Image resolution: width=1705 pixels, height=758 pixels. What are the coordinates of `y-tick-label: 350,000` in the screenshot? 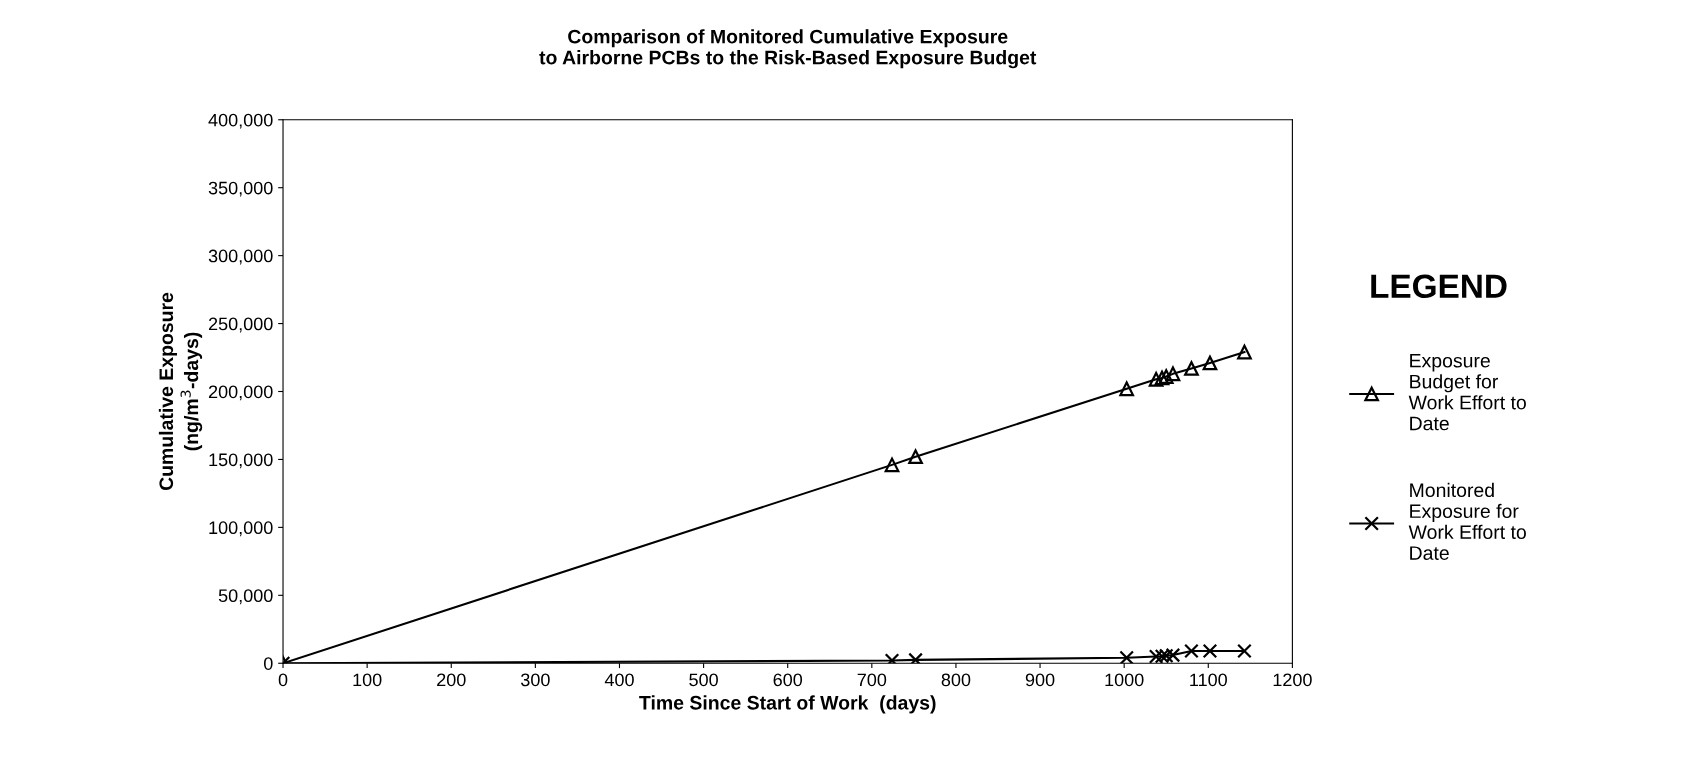 It's located at (240, 189).